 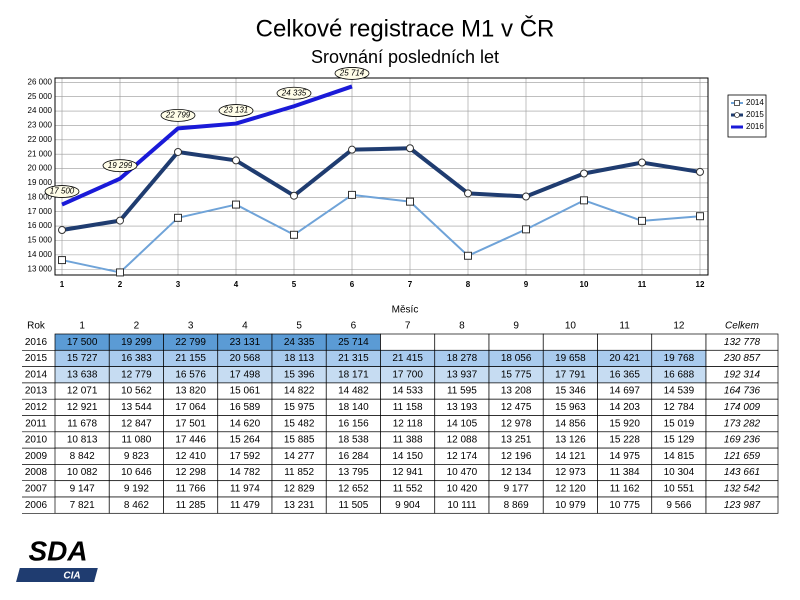 I want to click on table-value: 16 576, so click(x=190, y=374).